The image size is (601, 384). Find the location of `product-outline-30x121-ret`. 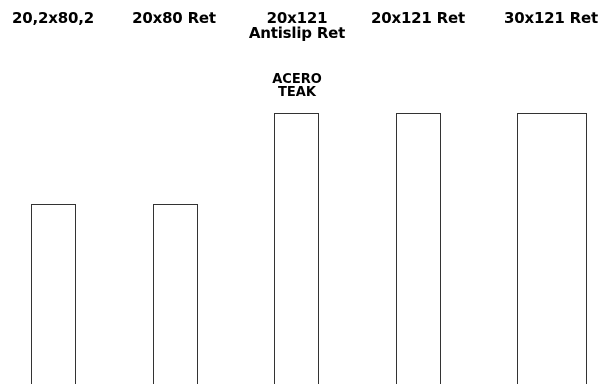

product-outline-30x121-ret is located at coordinates (552, 248).